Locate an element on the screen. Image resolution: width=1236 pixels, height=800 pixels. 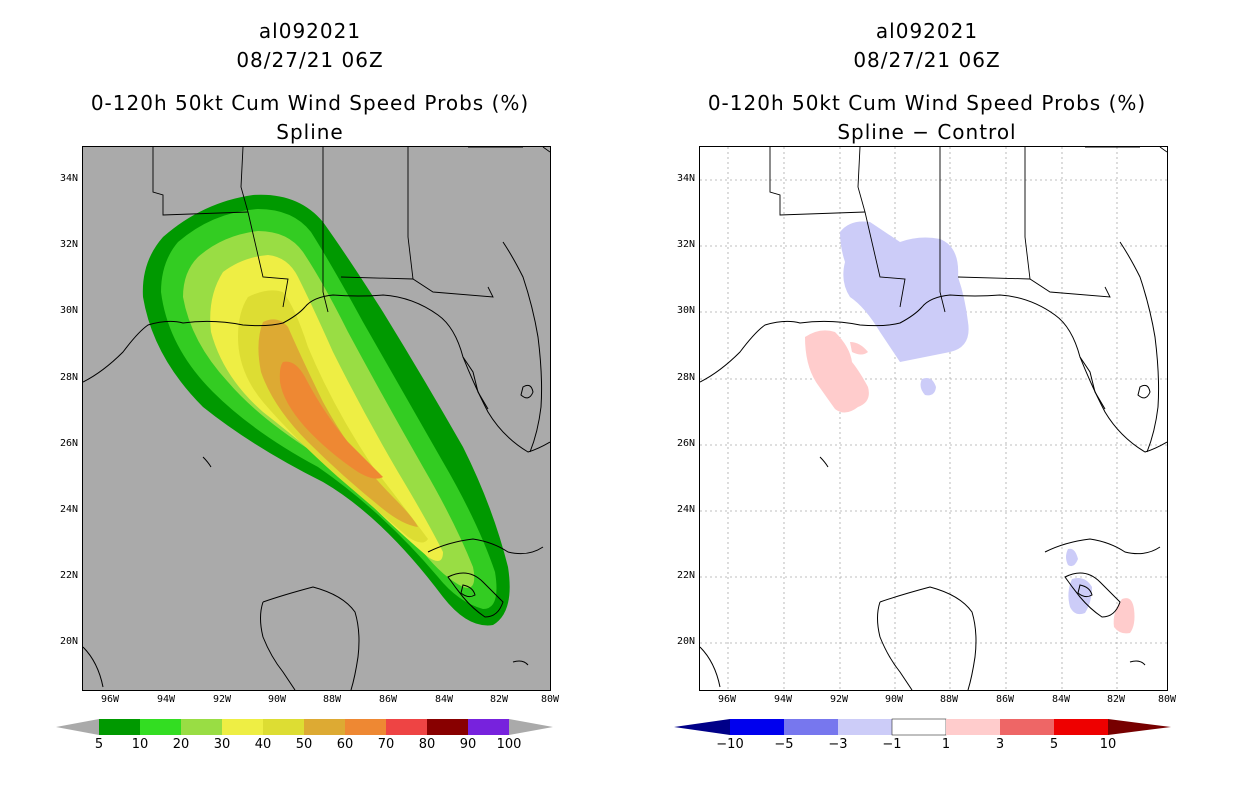
left-lon-86: 86W is located at coordinates (388, 699).